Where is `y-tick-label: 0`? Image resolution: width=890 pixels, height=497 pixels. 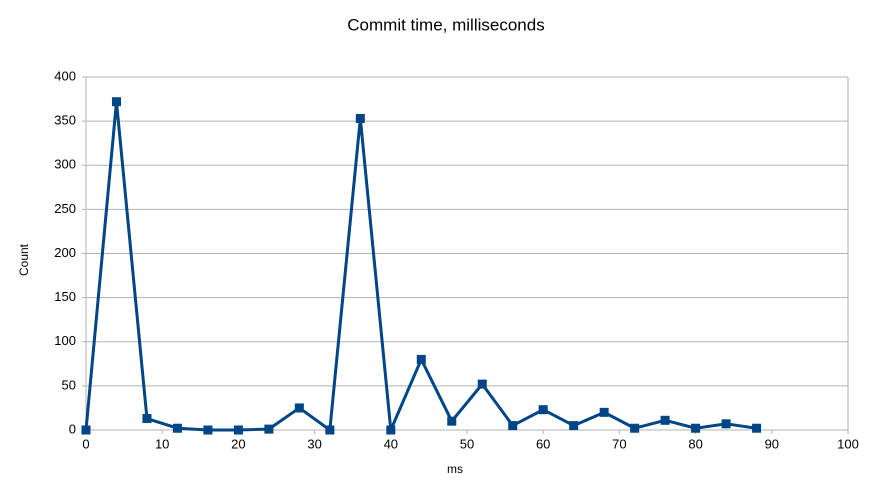 y-tick-label: 0 is located at coordinates (72, 428).